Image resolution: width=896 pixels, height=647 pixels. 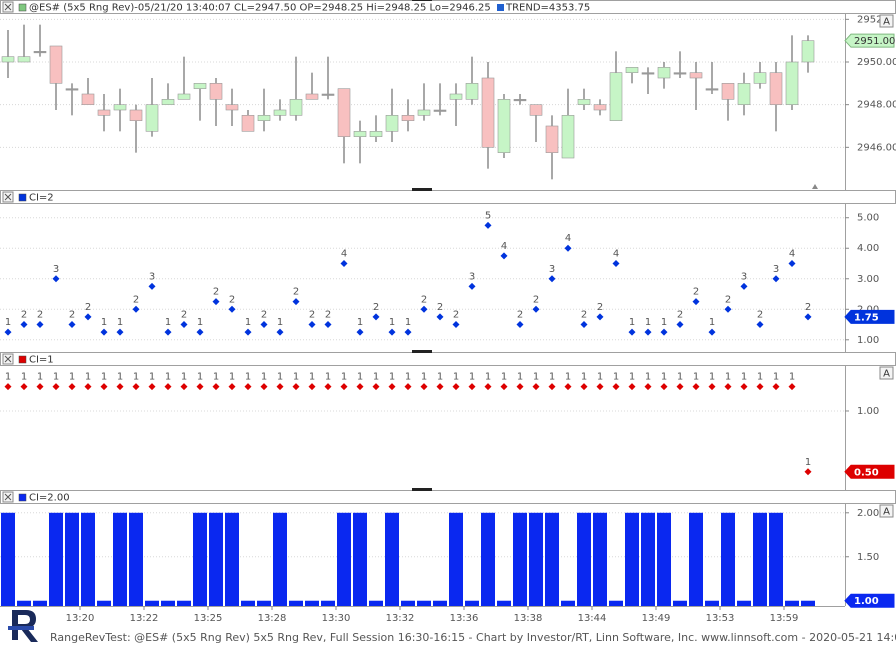 I want to click on panel-header, so click(x=448, y=197).